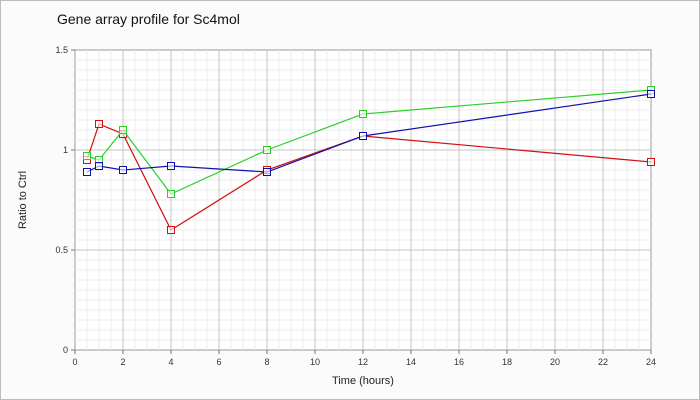  I want to click on x-tick-label: 18, so click(507, 362).